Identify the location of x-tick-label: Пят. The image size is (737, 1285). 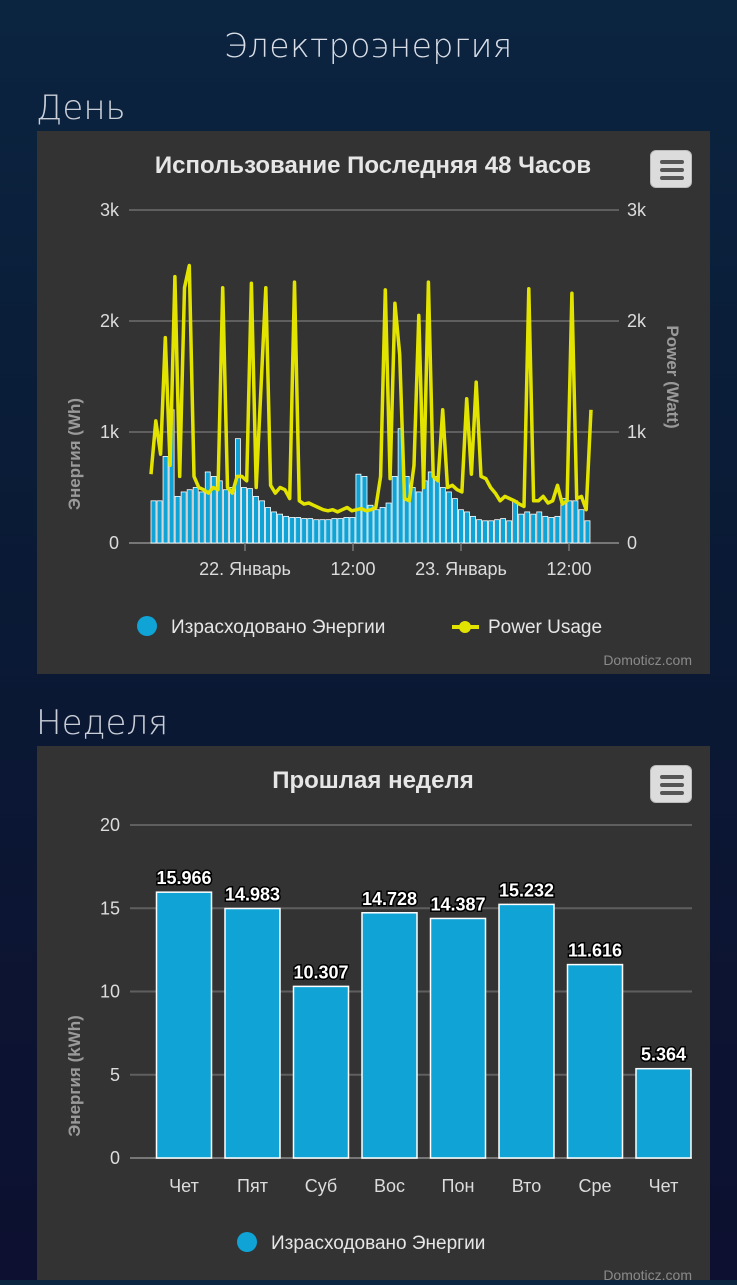
(252, 1186).